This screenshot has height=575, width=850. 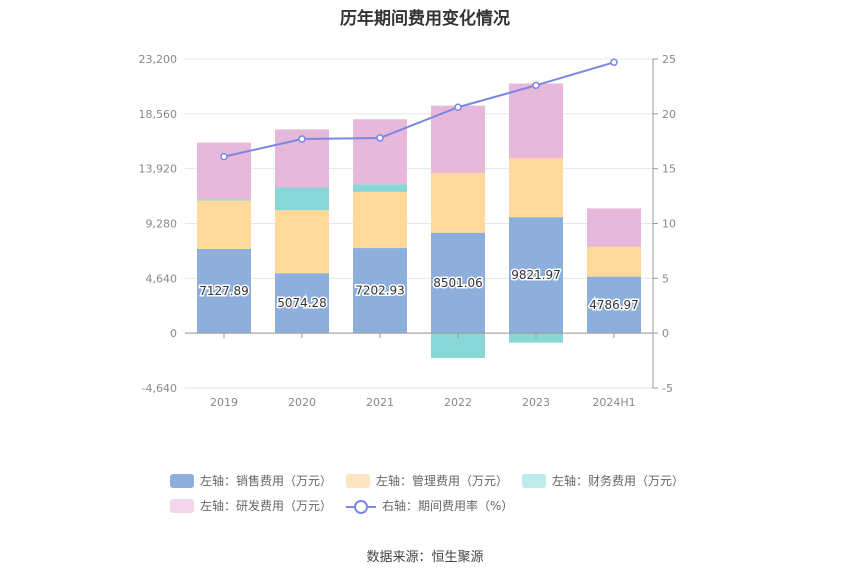 What do you see at coordinates (618, 481) in the screenshot?
I see `legend-label-finance: 左轴：财务费用（万元）` at bounding box center [618, 481].